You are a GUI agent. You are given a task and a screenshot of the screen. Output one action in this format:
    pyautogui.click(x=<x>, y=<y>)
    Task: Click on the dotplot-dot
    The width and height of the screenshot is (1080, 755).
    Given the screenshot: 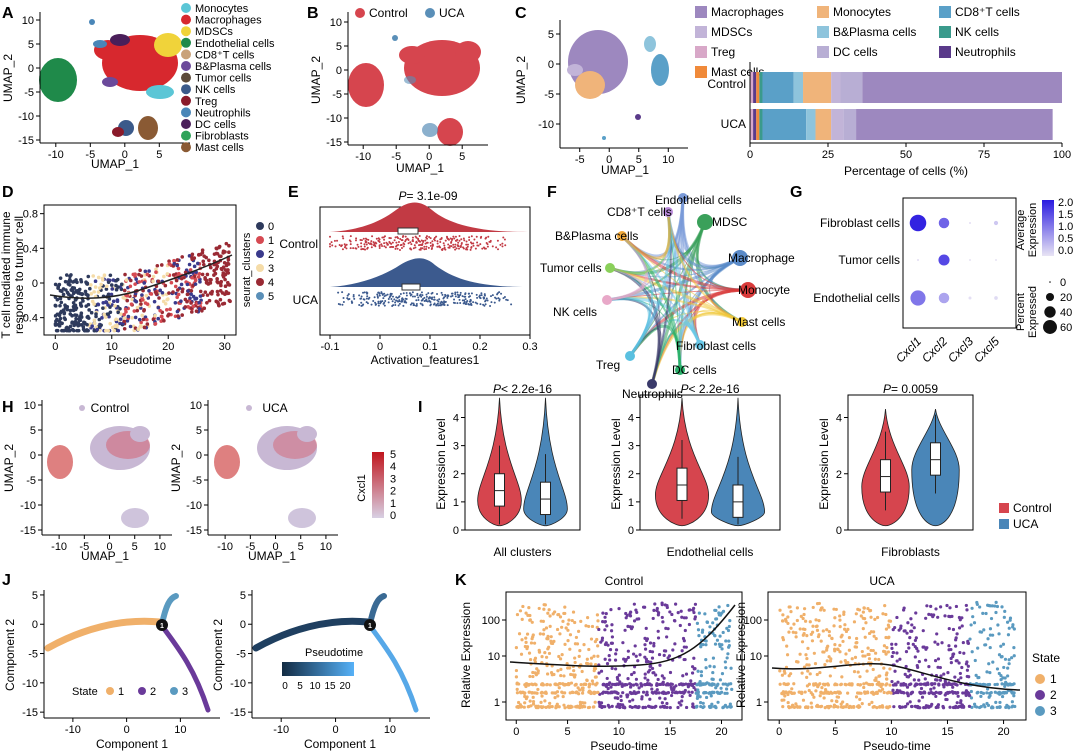 What is the action you would take?
    pyautogui.click(x=970, y=223)
    